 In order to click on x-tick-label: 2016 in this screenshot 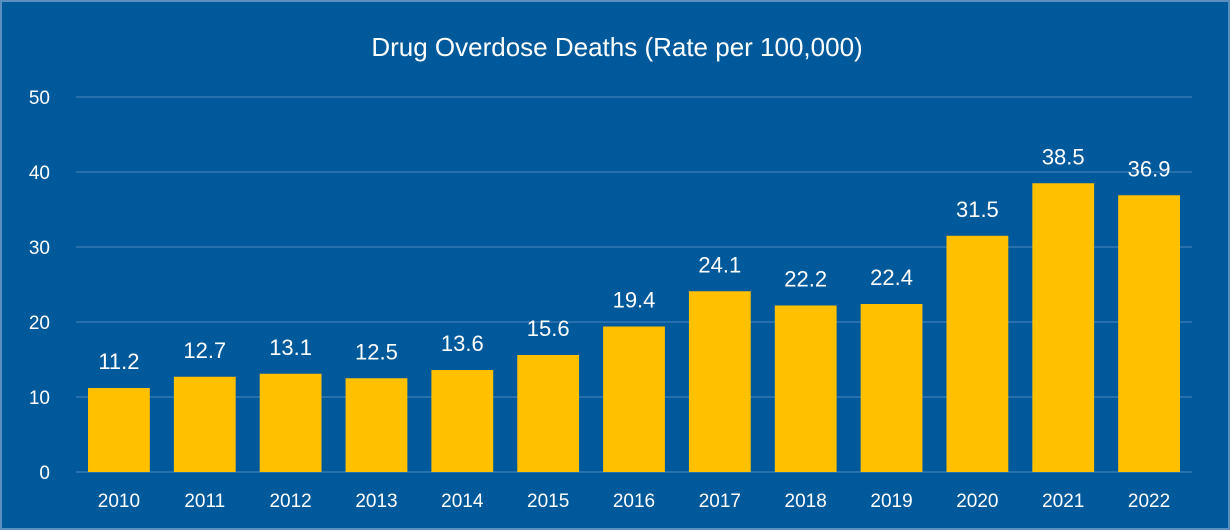, I will do `click(634, 501)`.